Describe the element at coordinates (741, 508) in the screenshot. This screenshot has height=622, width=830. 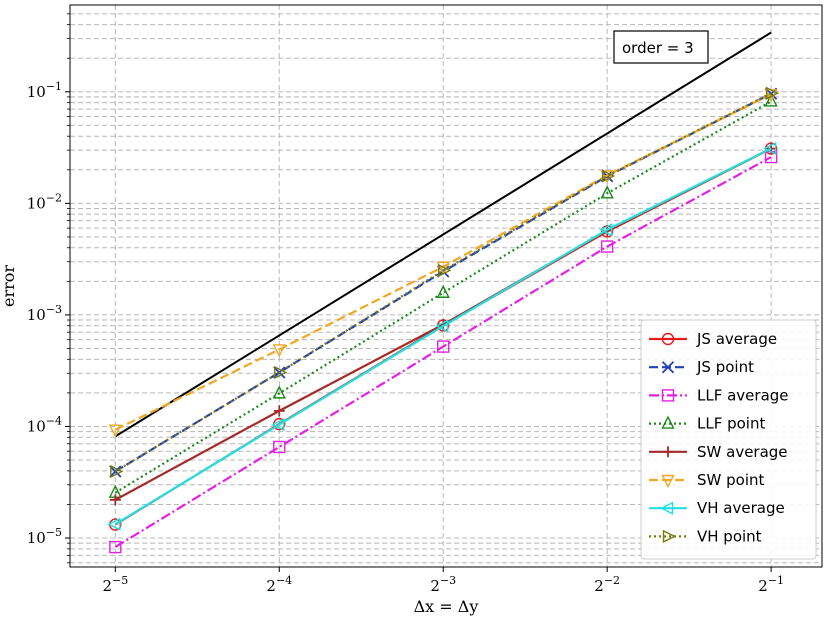
I see `legend-label: VH average` at that location.